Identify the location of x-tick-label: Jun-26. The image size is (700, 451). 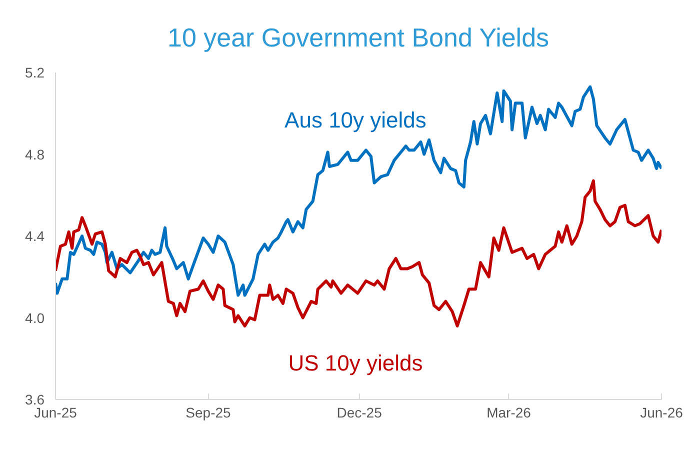
(662, 412).